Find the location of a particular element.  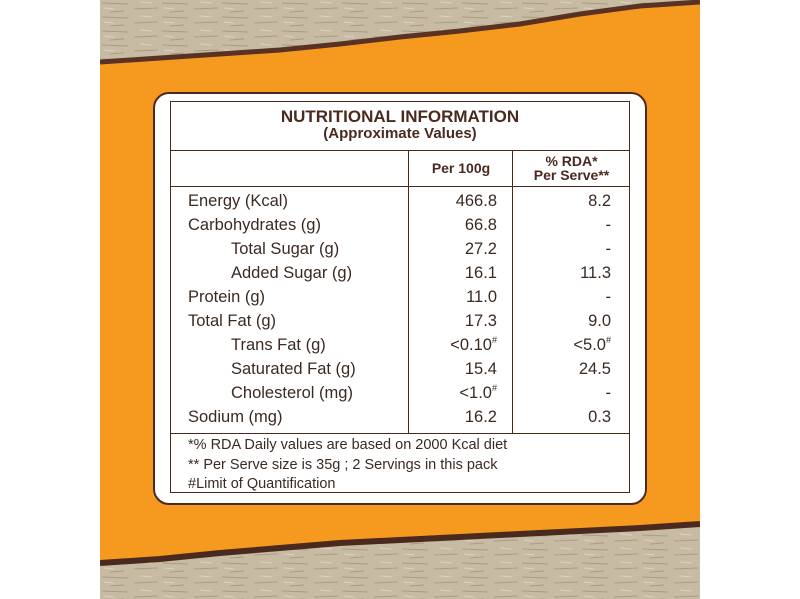

per-100g-value: <0.10# is located at coordinates (473, 345).